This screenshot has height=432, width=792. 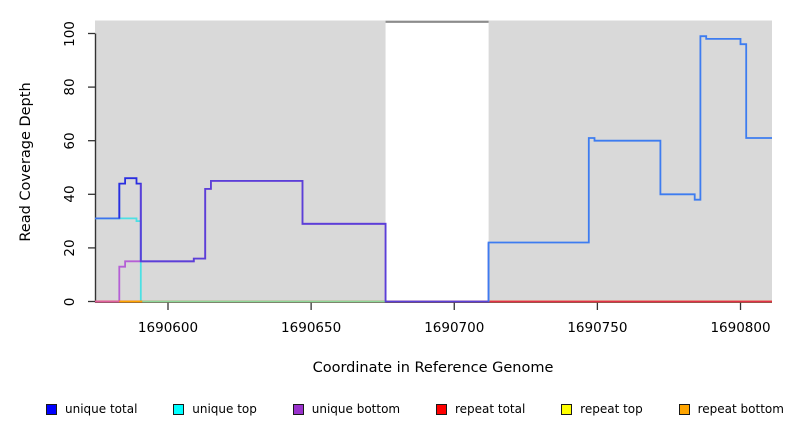 What do you see at coordinates (356, 409) in the screenshot?
I see `legend-label: unique bottom` at bounding box center [356, 409].